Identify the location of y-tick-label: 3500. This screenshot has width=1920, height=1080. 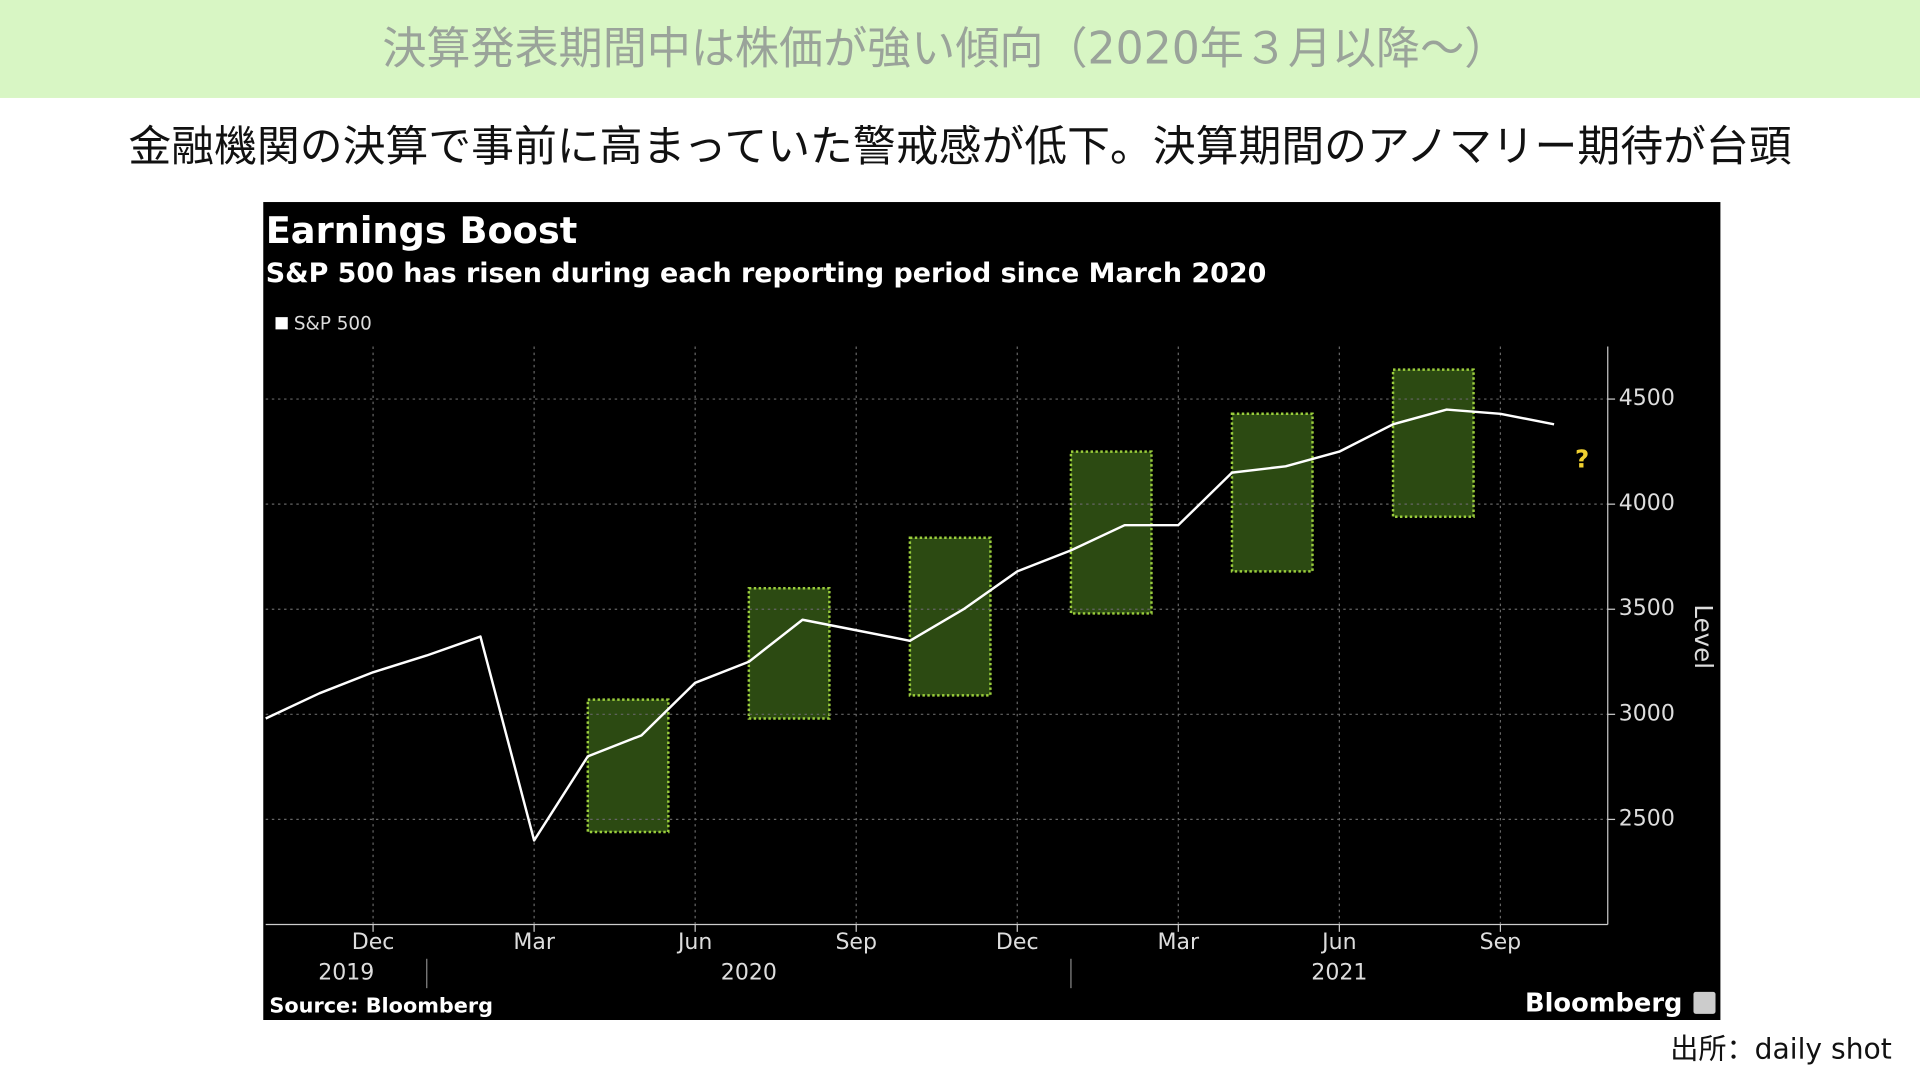
(1647, 608).